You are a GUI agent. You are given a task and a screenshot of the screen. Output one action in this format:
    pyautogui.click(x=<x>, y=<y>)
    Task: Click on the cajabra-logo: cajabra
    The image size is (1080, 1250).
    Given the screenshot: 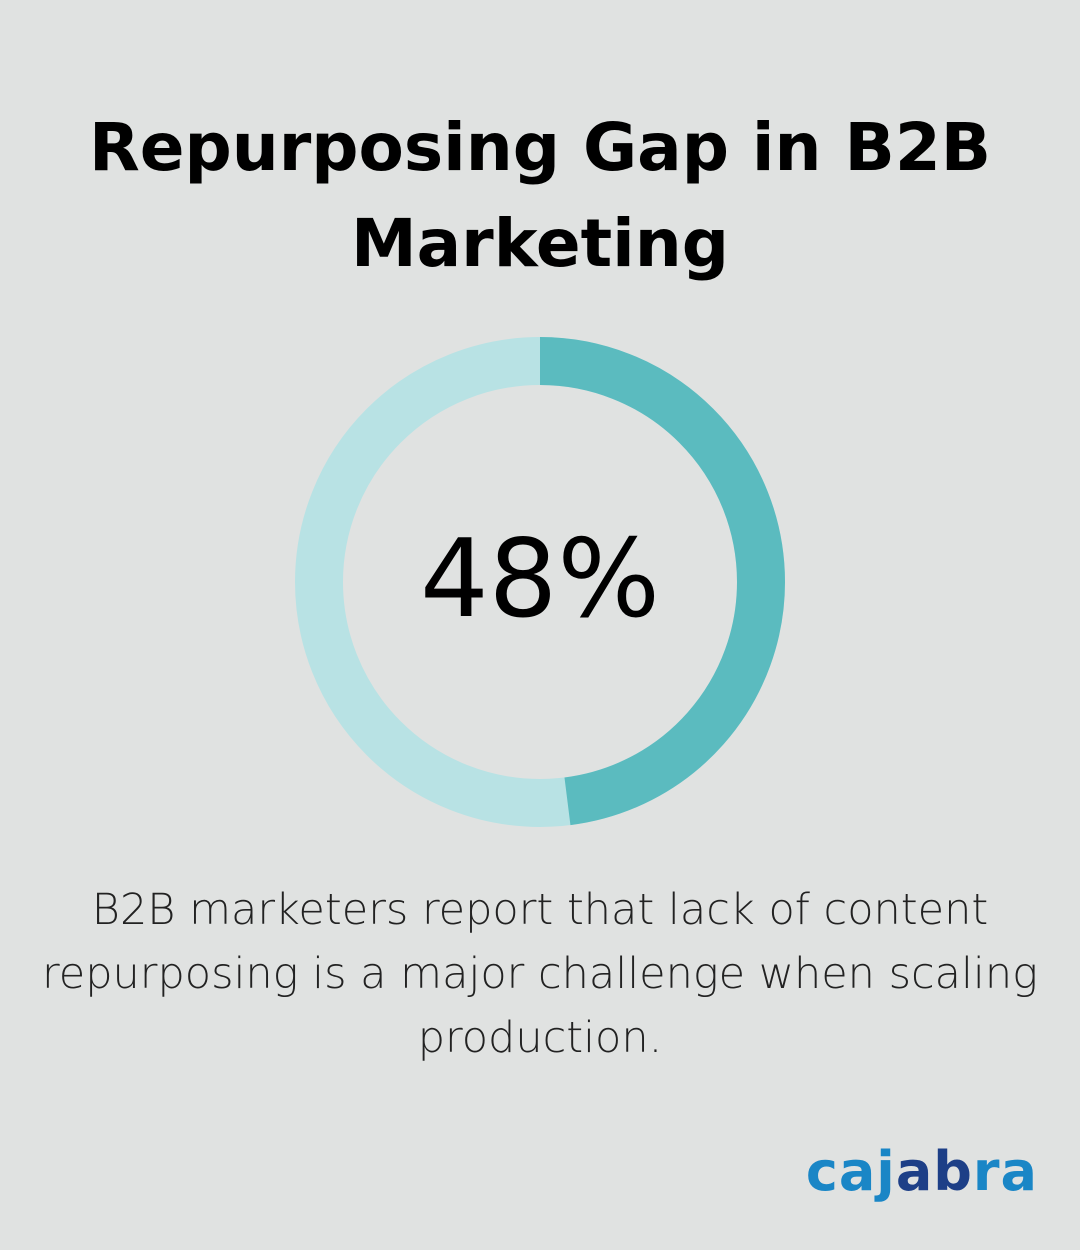 What is the action you would take?
    pyautogui.click(x=922, y=1171)
    